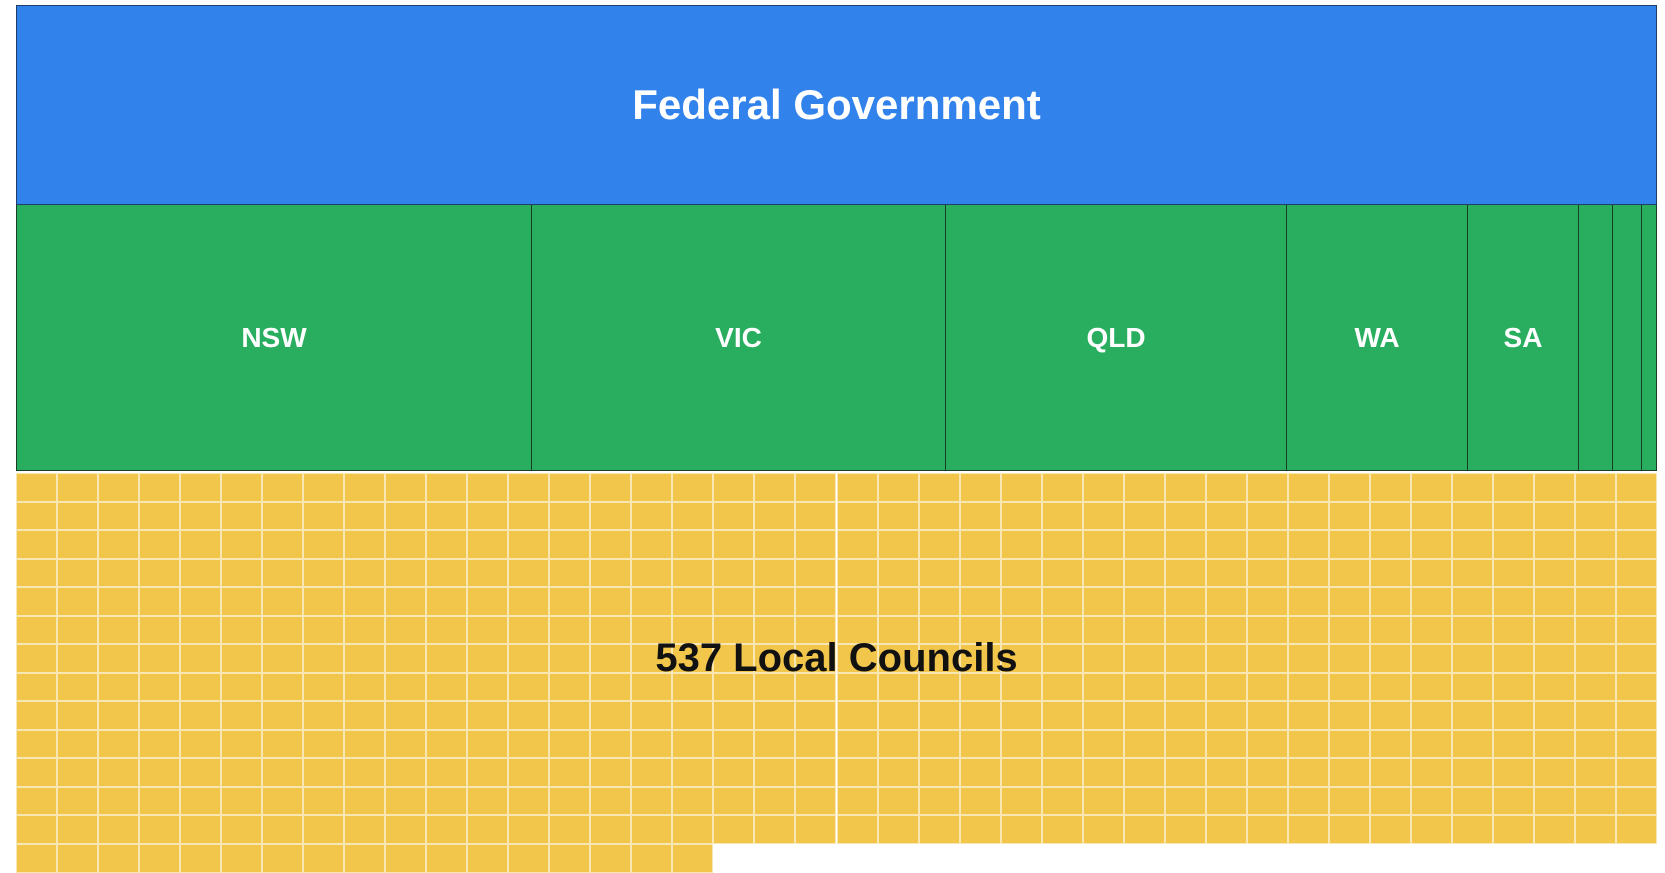 This screenshot has height=873, width=1665. What do you see at coordinates (1116, 338) in the screenshot?
I see `state-box: QLD` at bounding box center [1116, 338].